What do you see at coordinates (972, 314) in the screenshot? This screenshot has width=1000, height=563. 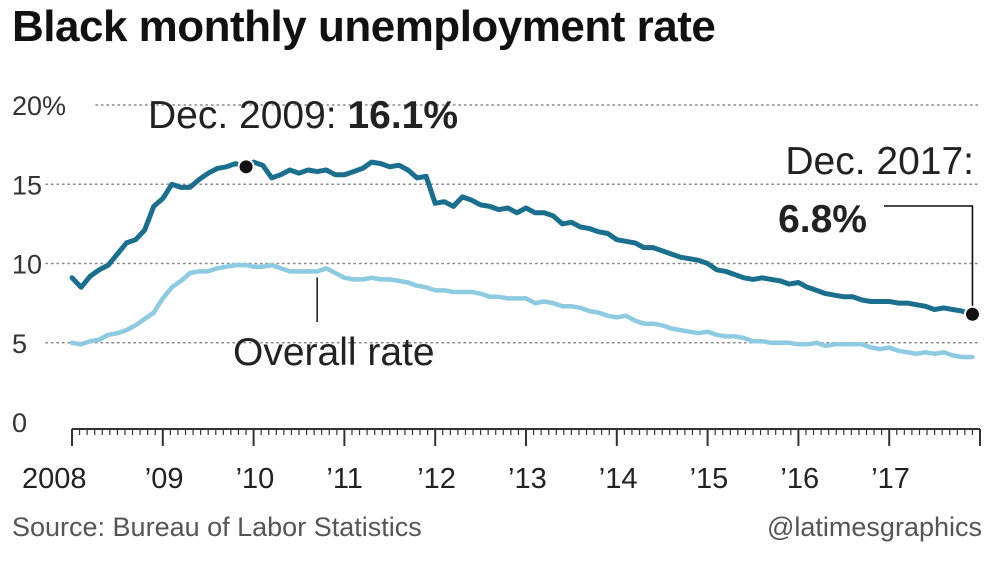 I see `latest-marker` at bounding box center [972, 314].